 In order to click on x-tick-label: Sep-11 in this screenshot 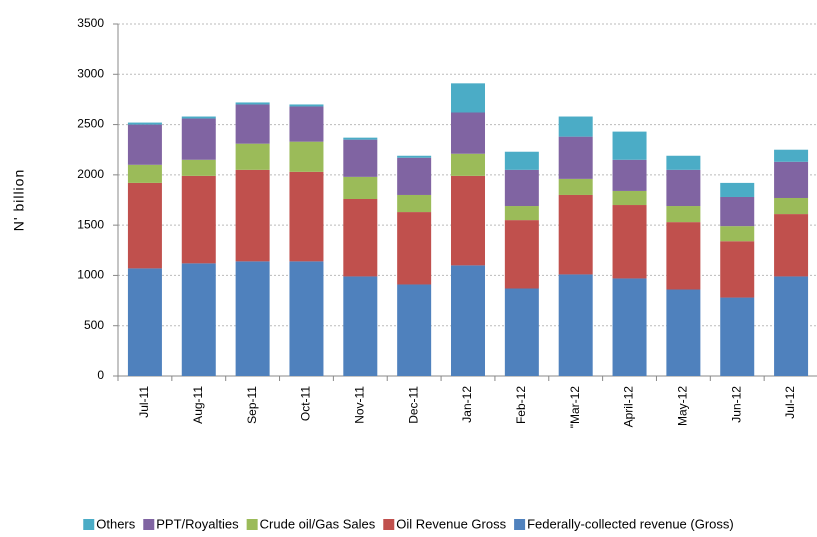, I will do `click(252, 405)`.